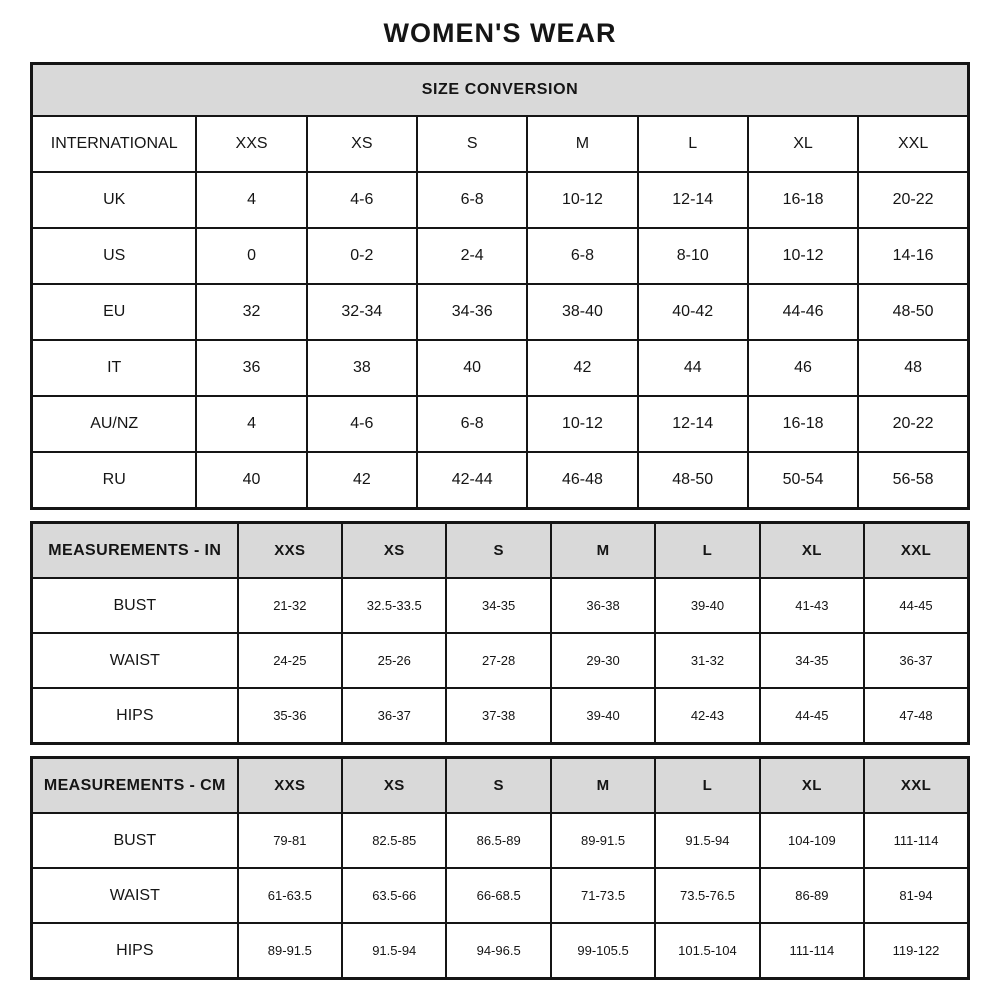 This screenshot has width=1000, height=1000. Describe the element at coordinates (803, 312) in the screenshot. I see `cell-value: 44-46` at that location.